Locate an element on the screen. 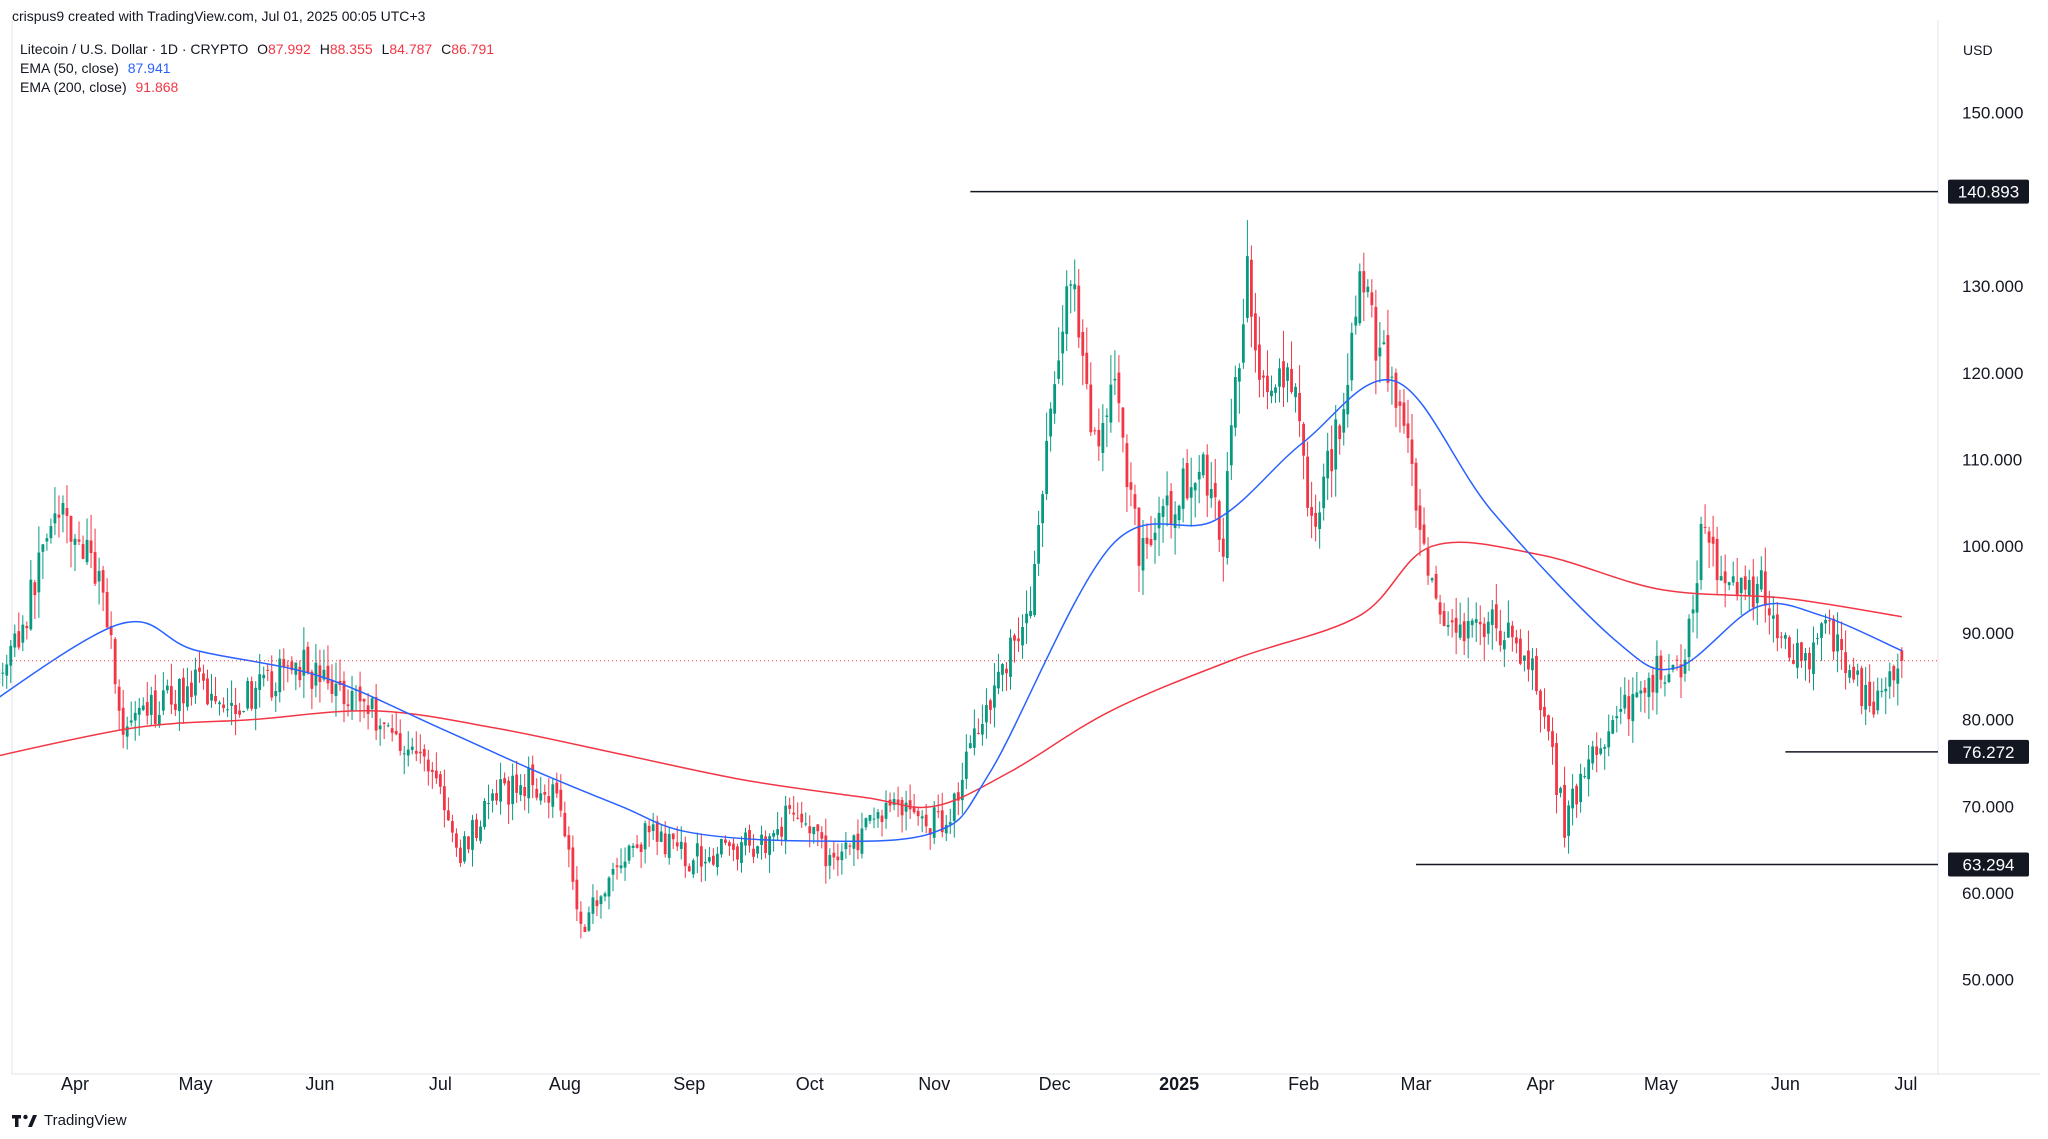 The height and width of the screenshot is (1139, 2048). legend-ema50-row: EMA (50, close) 87.941 is located at coordinates (257, 68).